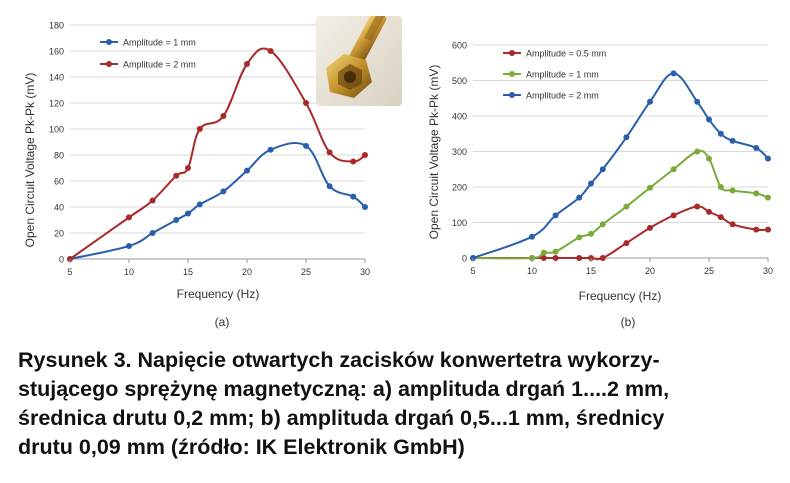  I want to click on chart-a-legend: Amplitude = 1 mm Amplitude = 2 mm, so click(148, 54).